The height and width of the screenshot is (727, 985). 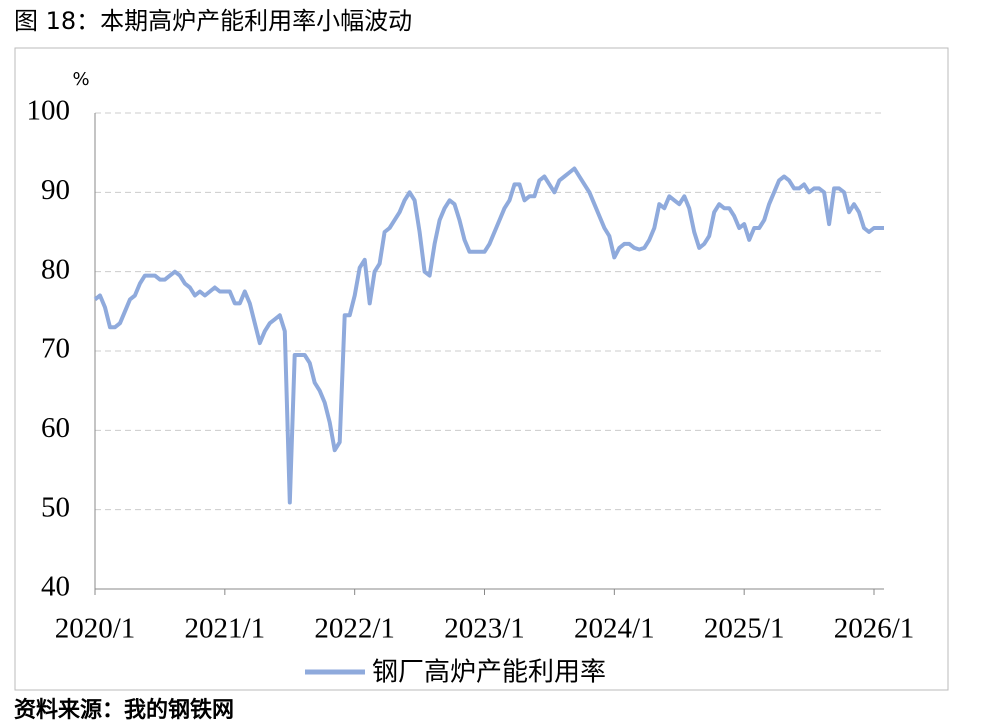 I want to click on y-tick-label: 100, so click(x=49, y=111).